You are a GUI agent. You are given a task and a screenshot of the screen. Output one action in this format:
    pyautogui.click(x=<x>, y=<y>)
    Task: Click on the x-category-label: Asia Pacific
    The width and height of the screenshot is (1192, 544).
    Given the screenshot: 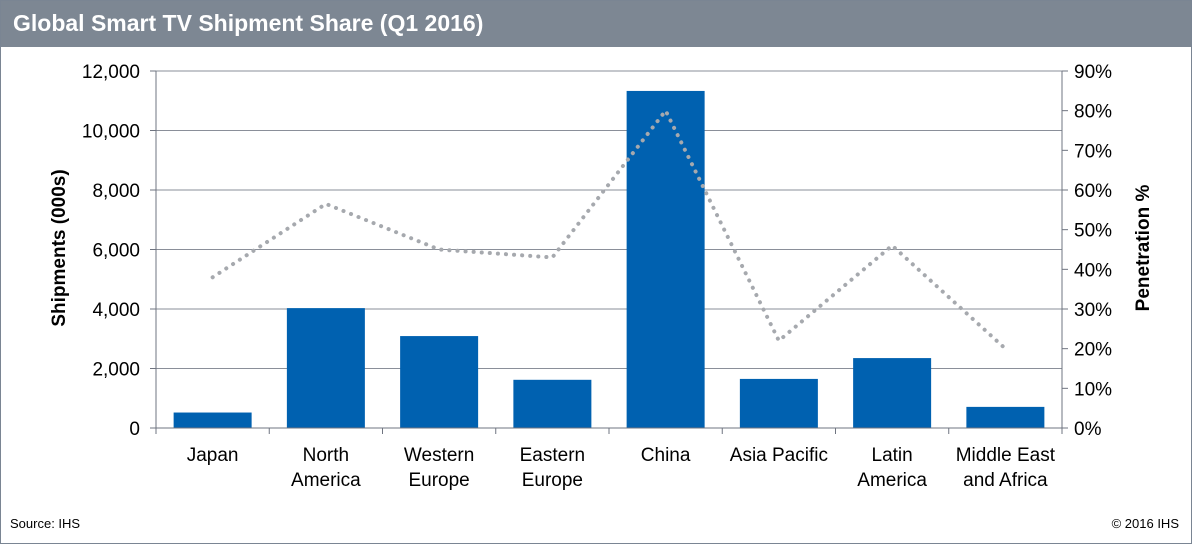 What is the action you would take?
    pyautogui.click(x=779, y=455)
    